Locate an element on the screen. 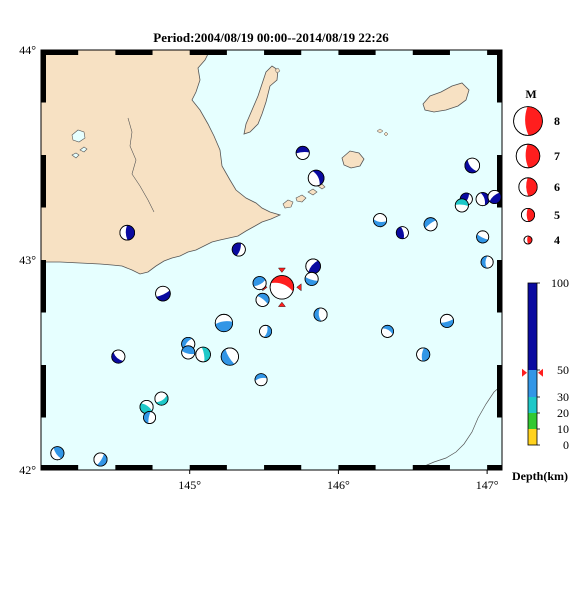 The image size is (585, 600). depth-tick-label: 50 is located at coordinates (563, 370).